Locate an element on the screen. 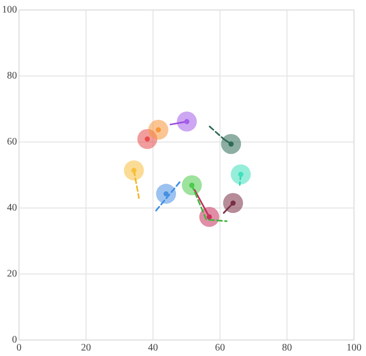  y-tick-label: 0 is located at coordinates (14, 340).